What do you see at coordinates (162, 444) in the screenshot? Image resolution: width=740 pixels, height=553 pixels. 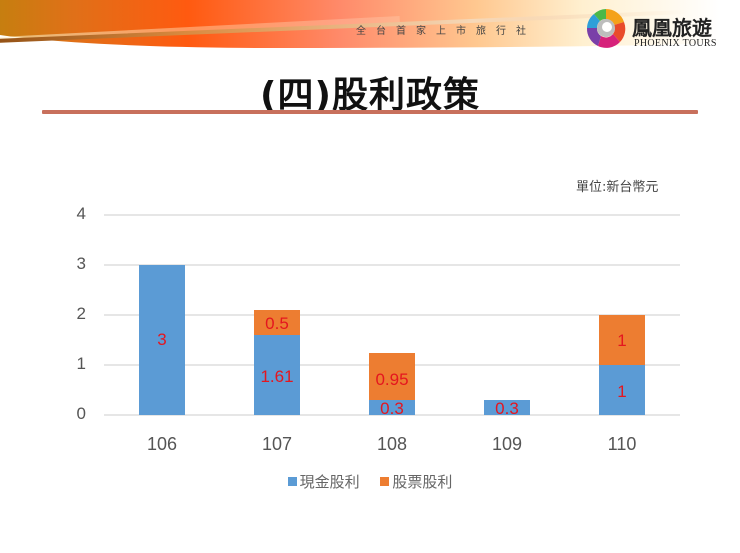 I see `x-tick: 106` at bounding box center [162, 444].